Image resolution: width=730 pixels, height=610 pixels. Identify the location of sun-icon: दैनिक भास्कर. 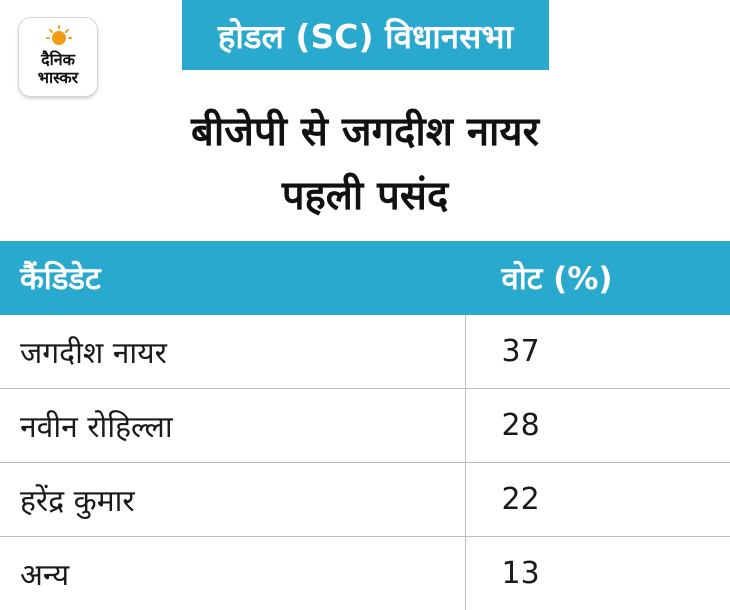
(58, 57).